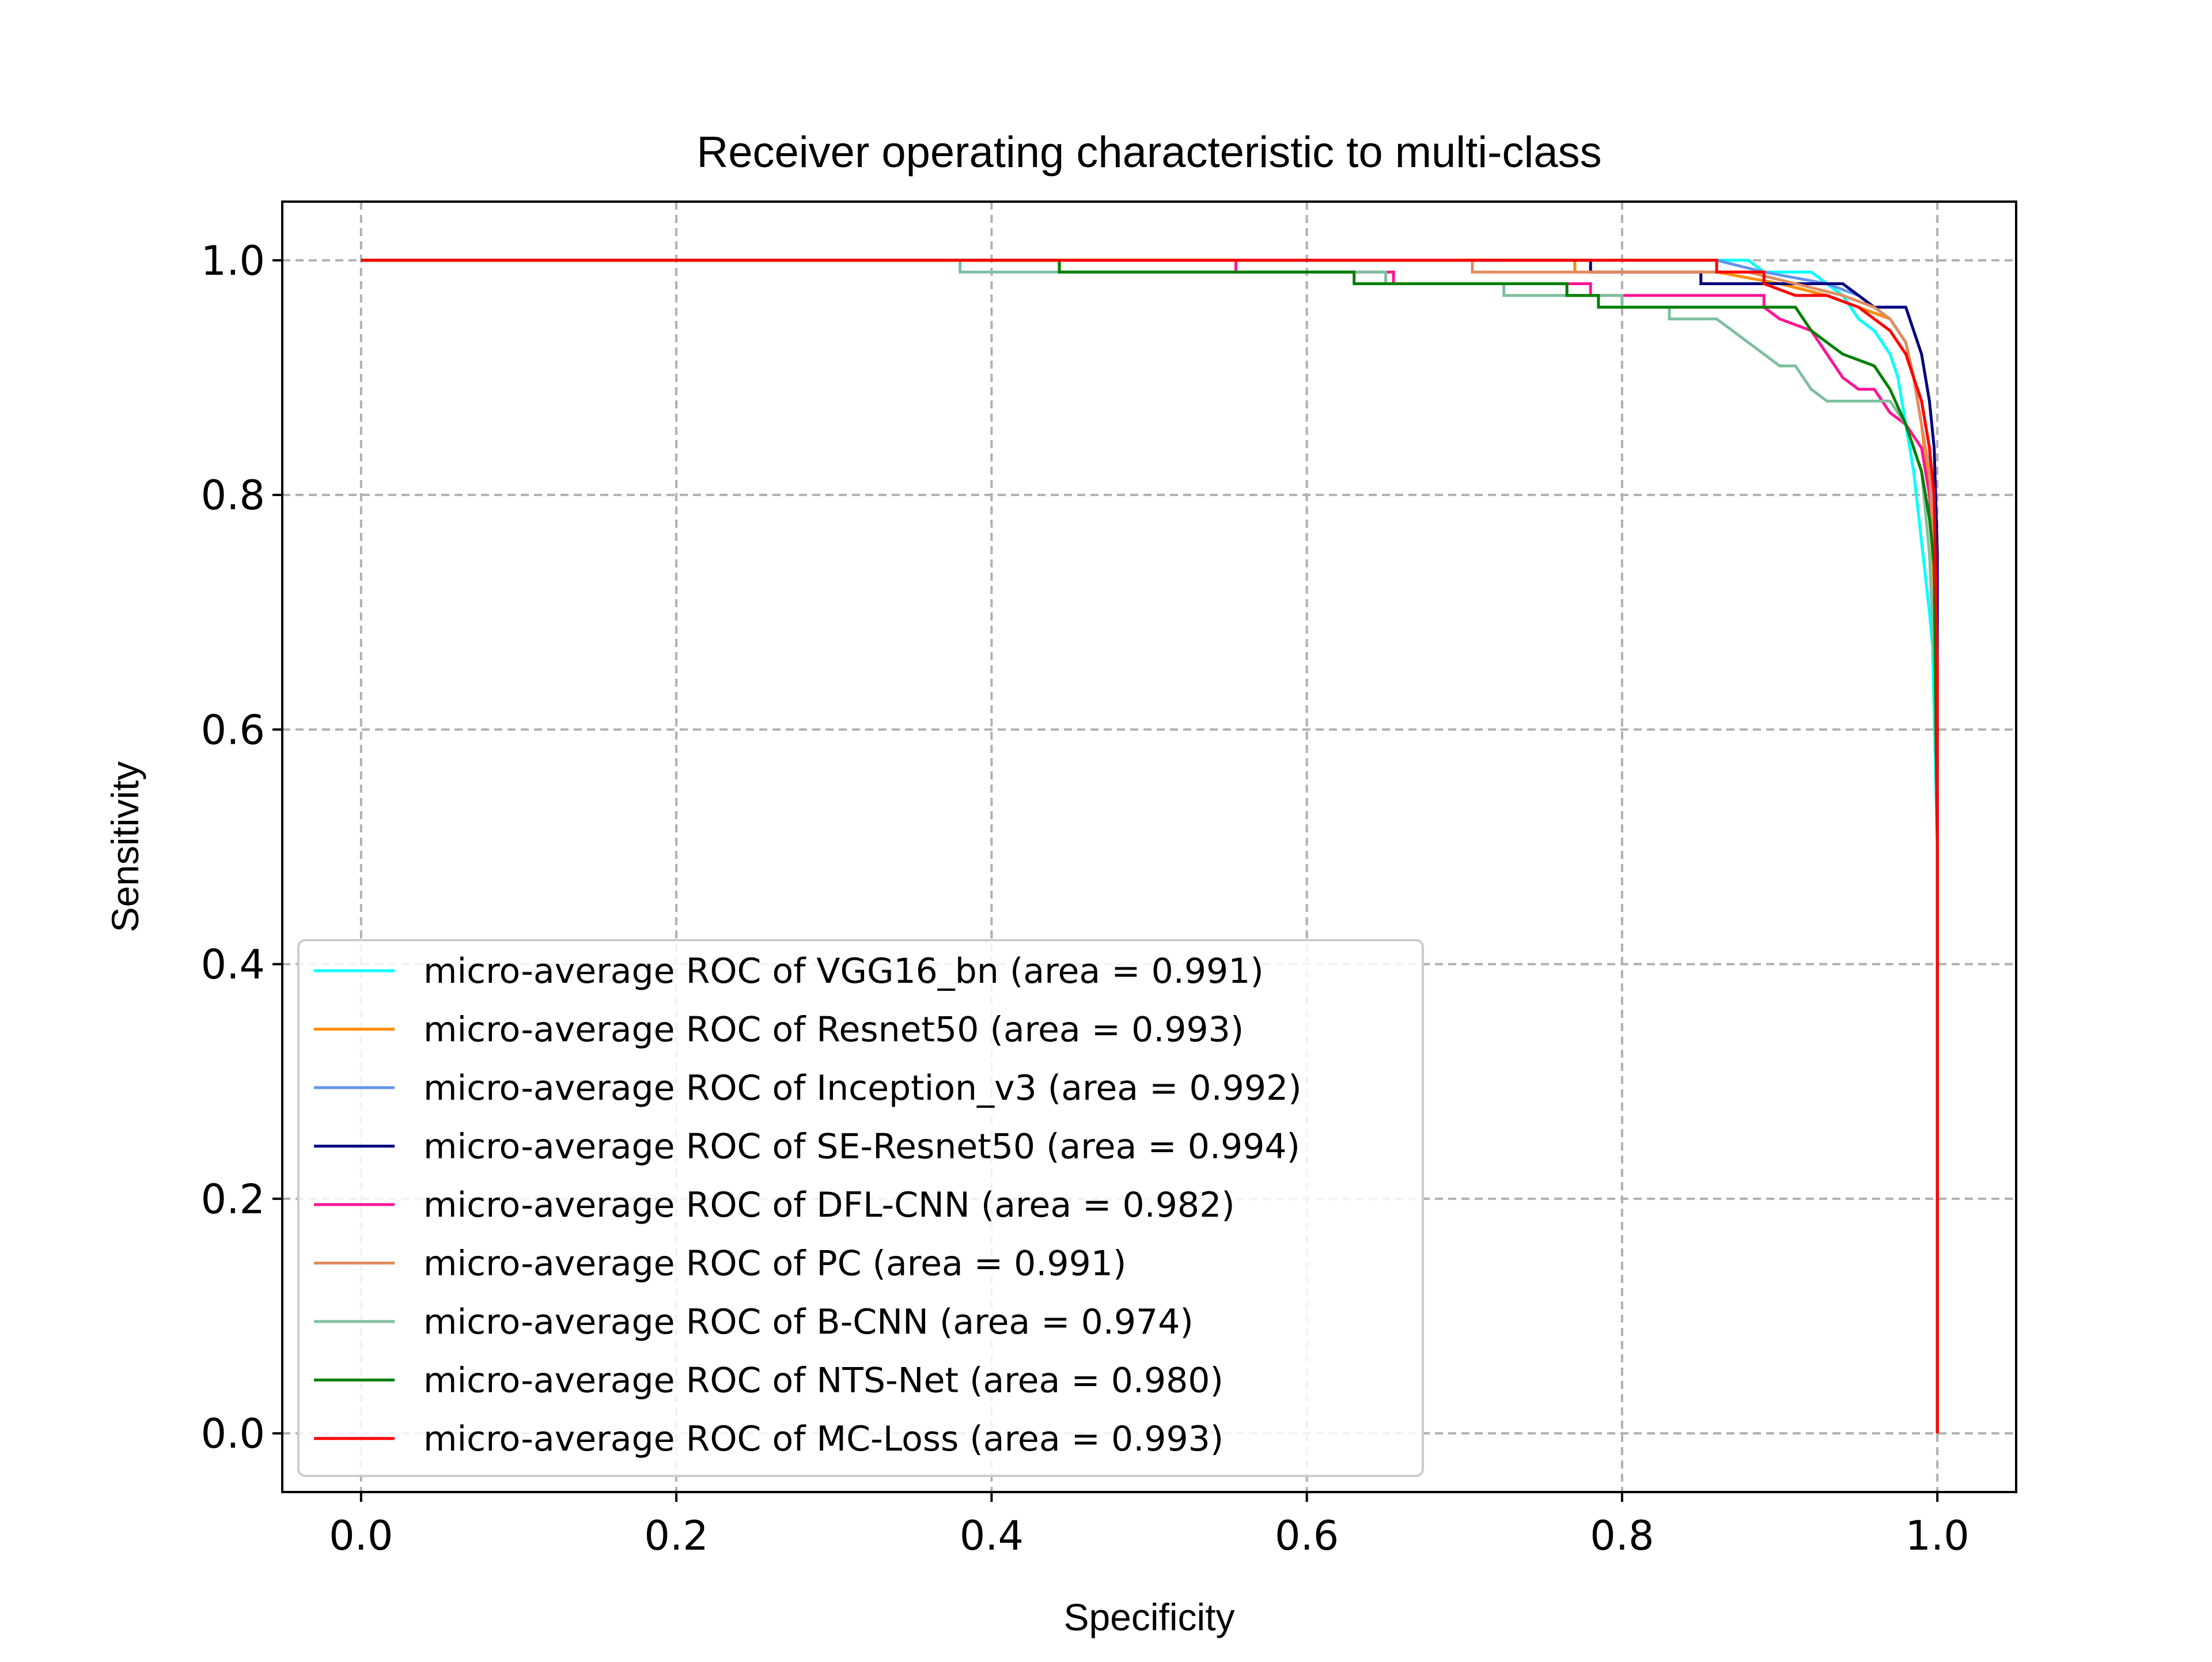  I want to click on y-axis-label: Sensitivity, so click(125, 847).